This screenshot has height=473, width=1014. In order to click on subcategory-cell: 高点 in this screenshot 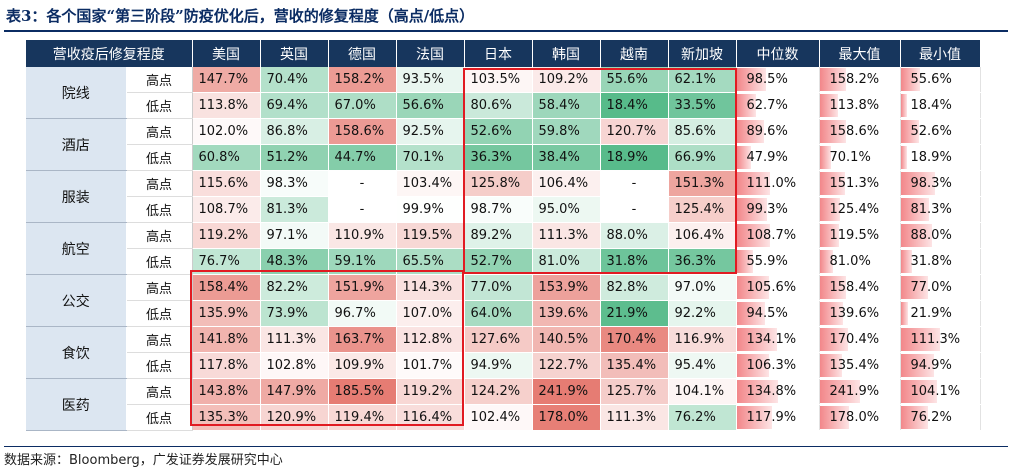, I will do `click(159, 235)`.